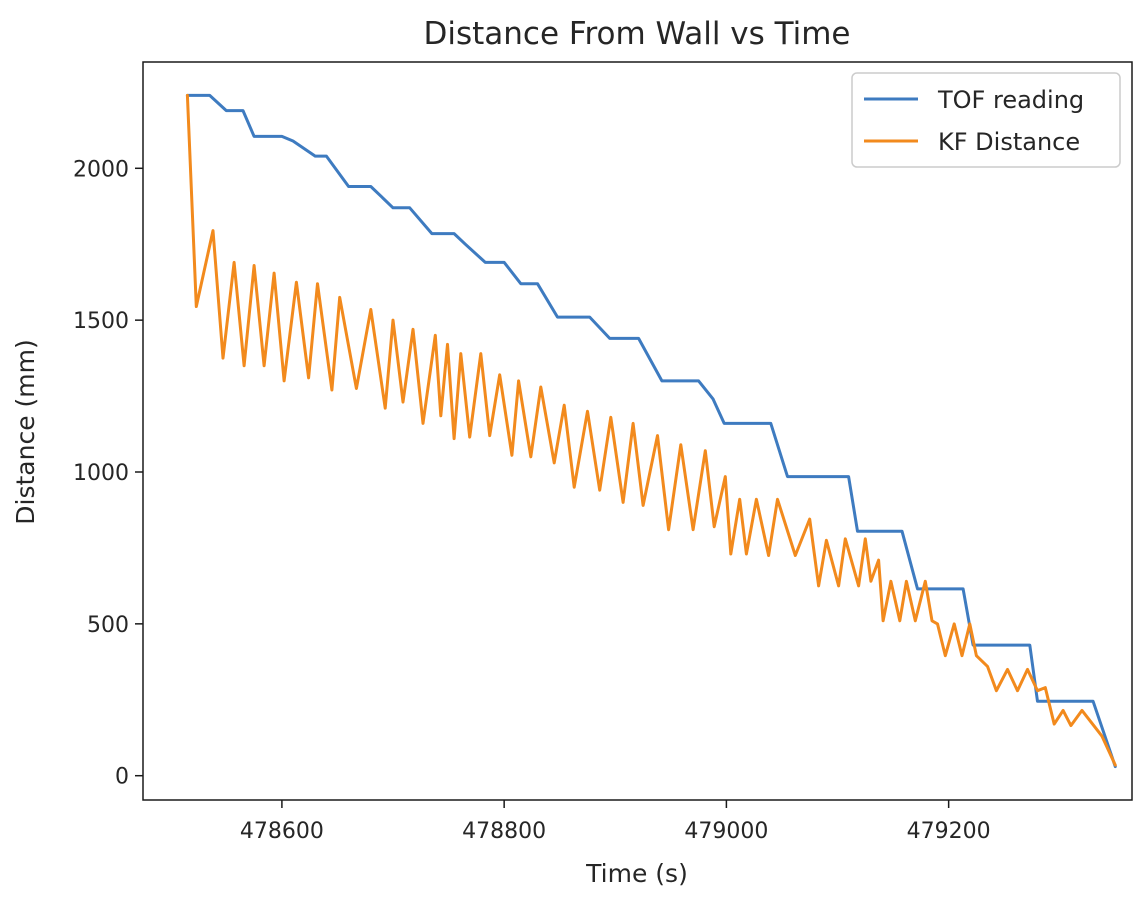  I want to click on chart-title: Distance From Wall vs Time, so click(636, 34).